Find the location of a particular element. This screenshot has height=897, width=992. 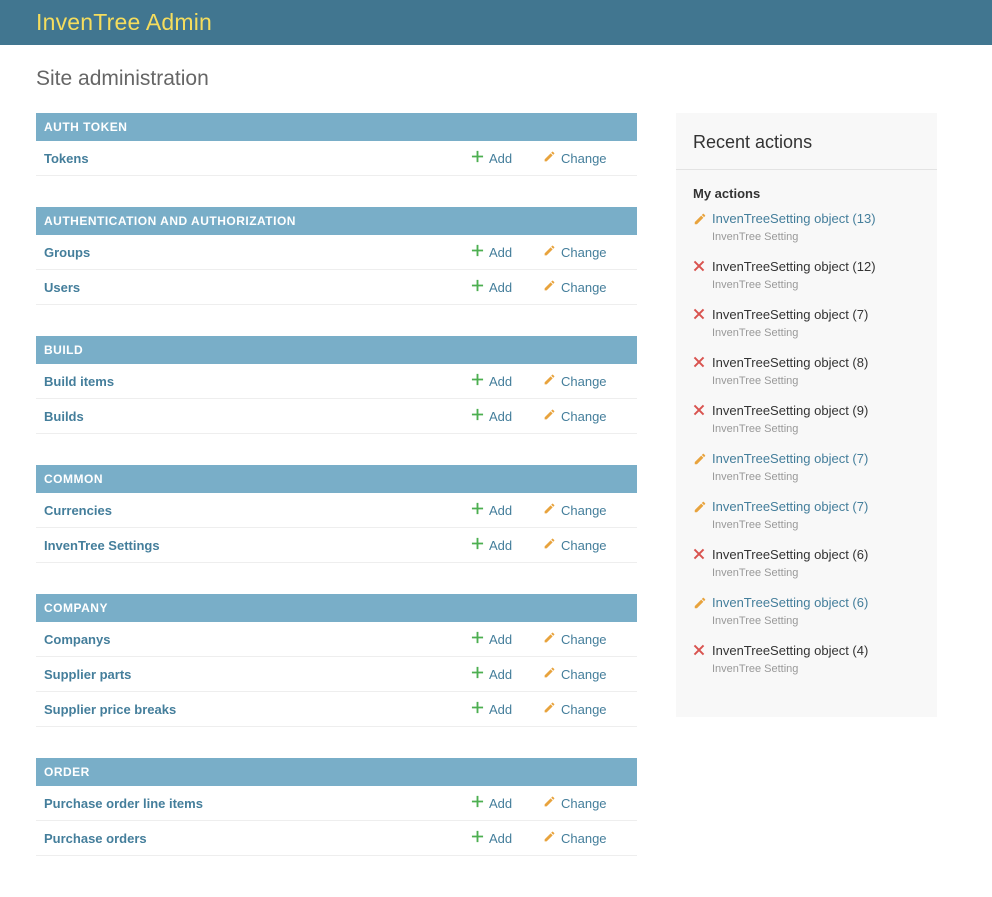

section-caption: ORDER is located at coordinates (336, 772).